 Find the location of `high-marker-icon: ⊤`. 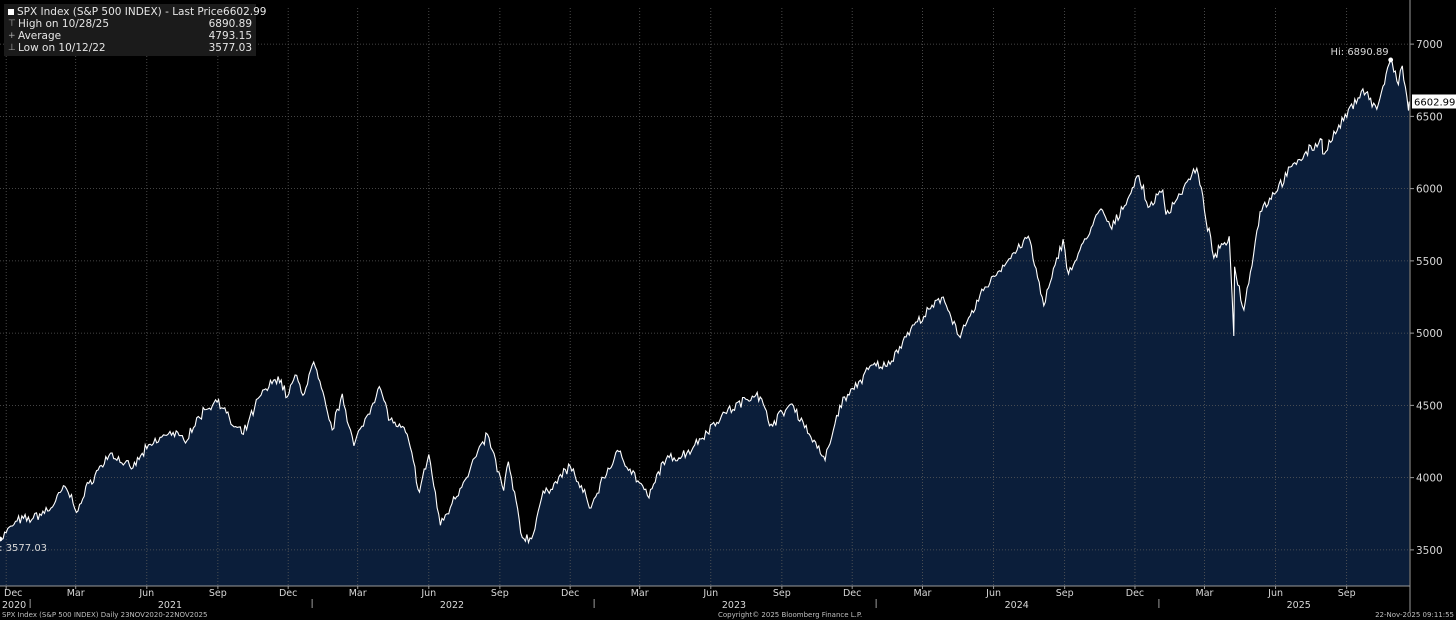

high-marker-icon: ⊤ is located at coordinates (12, 24).